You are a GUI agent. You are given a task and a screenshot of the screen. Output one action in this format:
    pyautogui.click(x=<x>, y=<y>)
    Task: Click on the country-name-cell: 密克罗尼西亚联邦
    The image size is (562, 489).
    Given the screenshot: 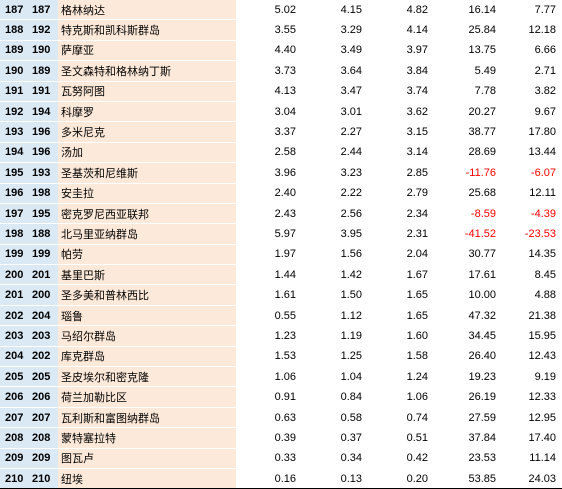 What is the action you would take?
    pyautogui.click(x=129, y=214)
    